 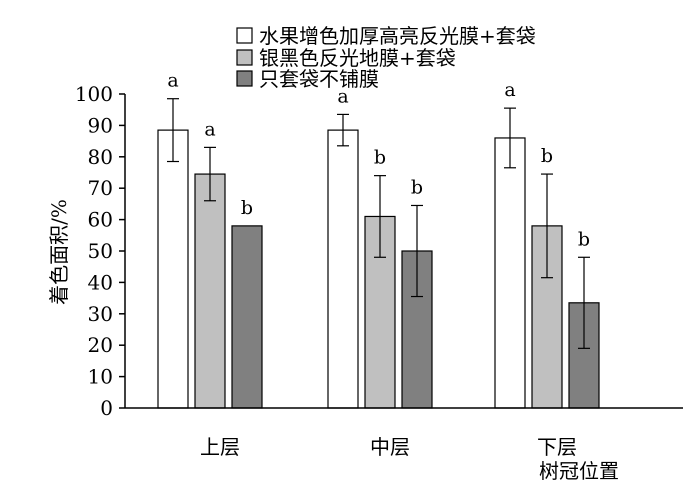 What do you see at coordinates (106, 408) in the screenshot?
I see `y-tick-label: 0` at bounding box center [106, 408].